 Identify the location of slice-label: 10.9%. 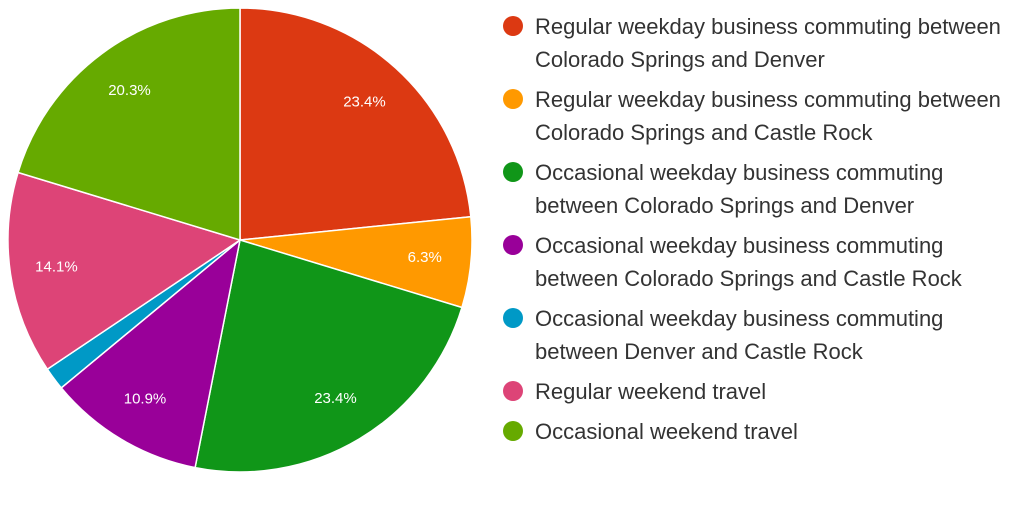
(145, 398).